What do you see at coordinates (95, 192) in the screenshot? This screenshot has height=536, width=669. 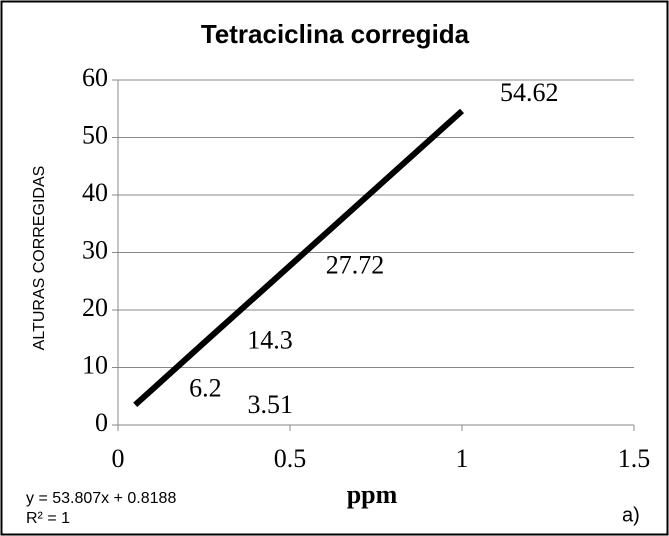 I see `y-tick-label: 40` at bounding box center [95, 192].